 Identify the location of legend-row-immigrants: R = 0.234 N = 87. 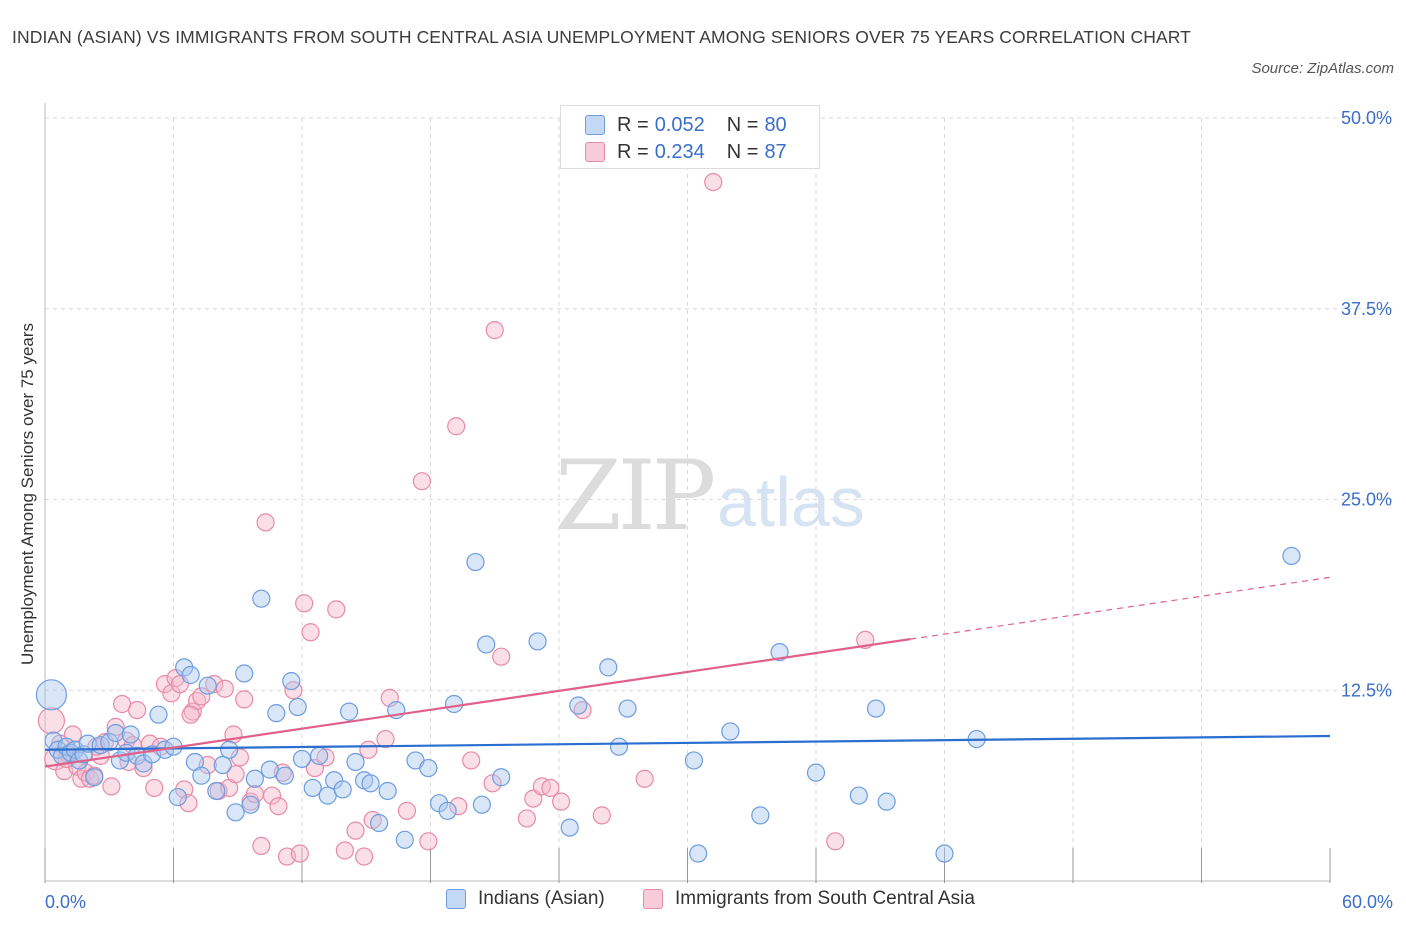
(686, 152).